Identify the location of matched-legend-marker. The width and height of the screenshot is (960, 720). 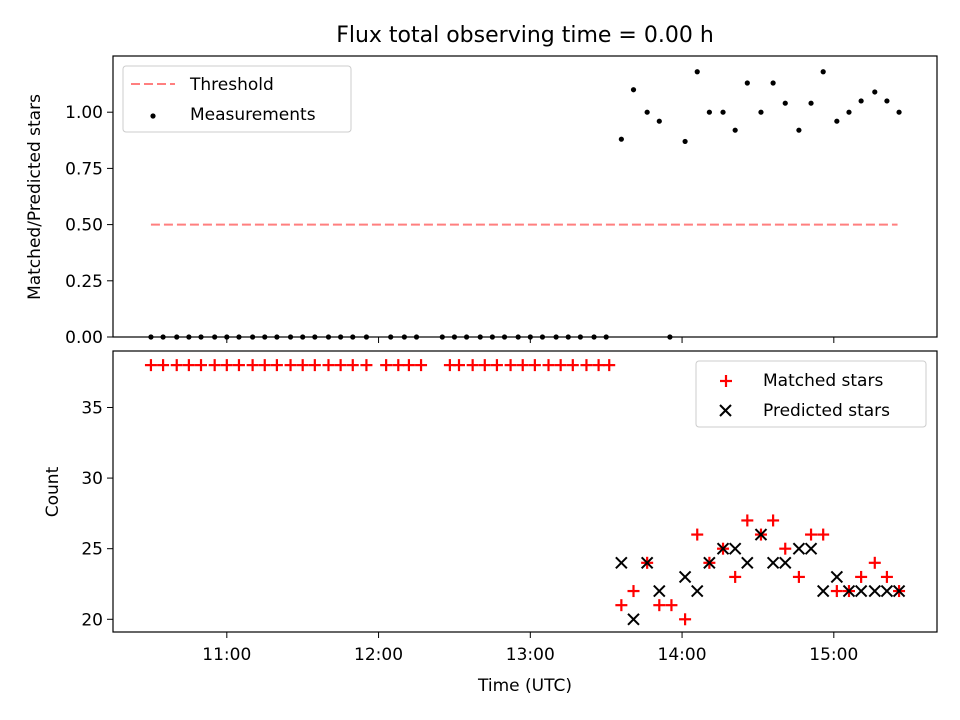
(726, 381).